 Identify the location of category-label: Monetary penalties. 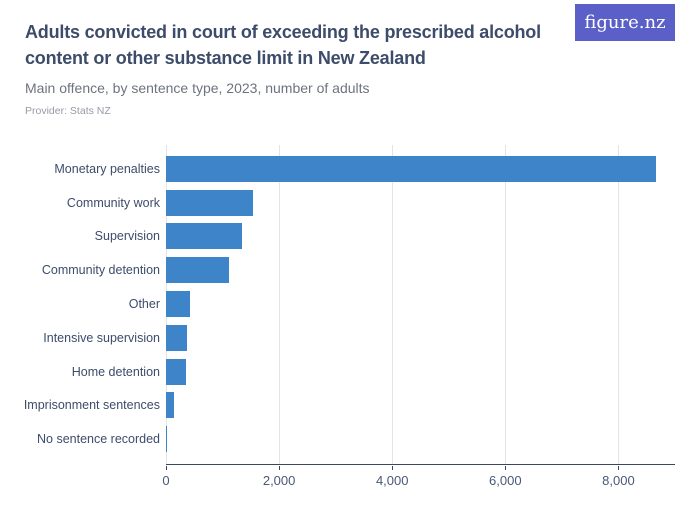
(107, 168).